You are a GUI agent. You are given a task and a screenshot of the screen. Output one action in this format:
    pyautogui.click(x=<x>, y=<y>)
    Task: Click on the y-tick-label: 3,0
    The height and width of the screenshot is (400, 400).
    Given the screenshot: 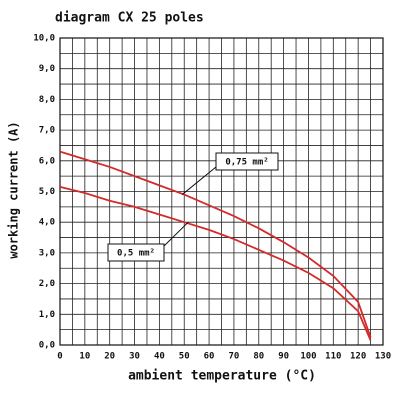 What is the action you would take?
    pyautogui.click(x=47, y=253)
    